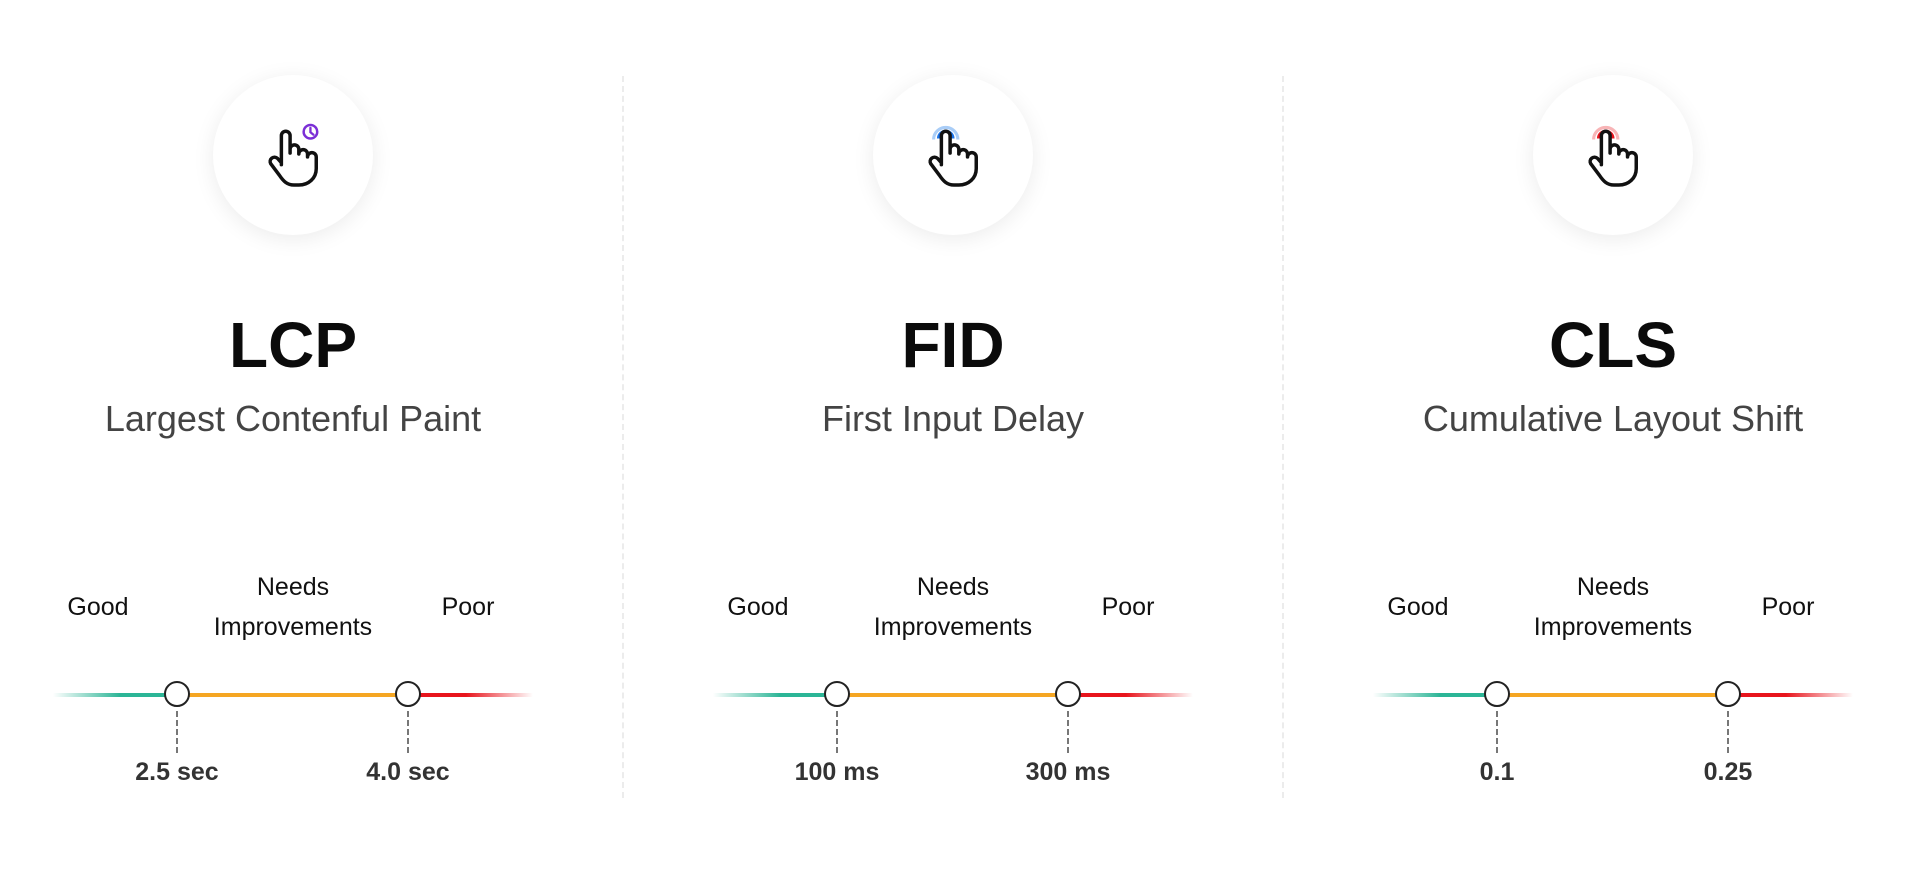 The width and height of the screenshot is (1920, 894). I want to click on threshold-value-1: 100 ms, so click(837, 772).